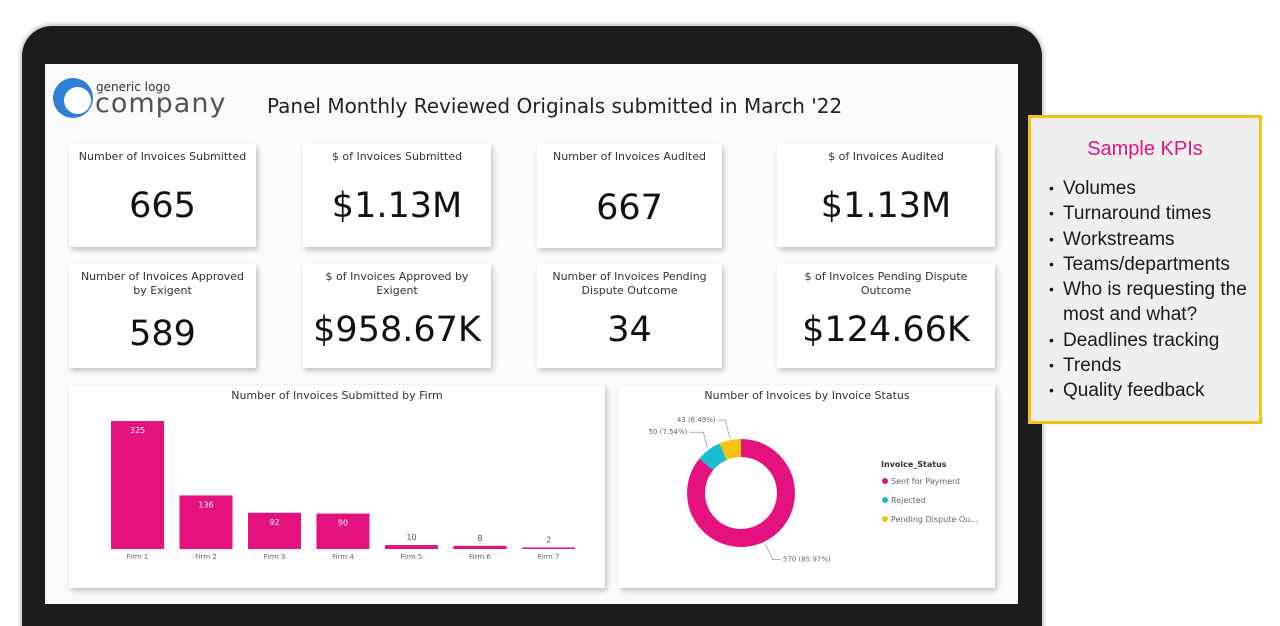  Describe the element at coordinates (629, 330) in the screenshot. I see `card-value: 34` at that location.